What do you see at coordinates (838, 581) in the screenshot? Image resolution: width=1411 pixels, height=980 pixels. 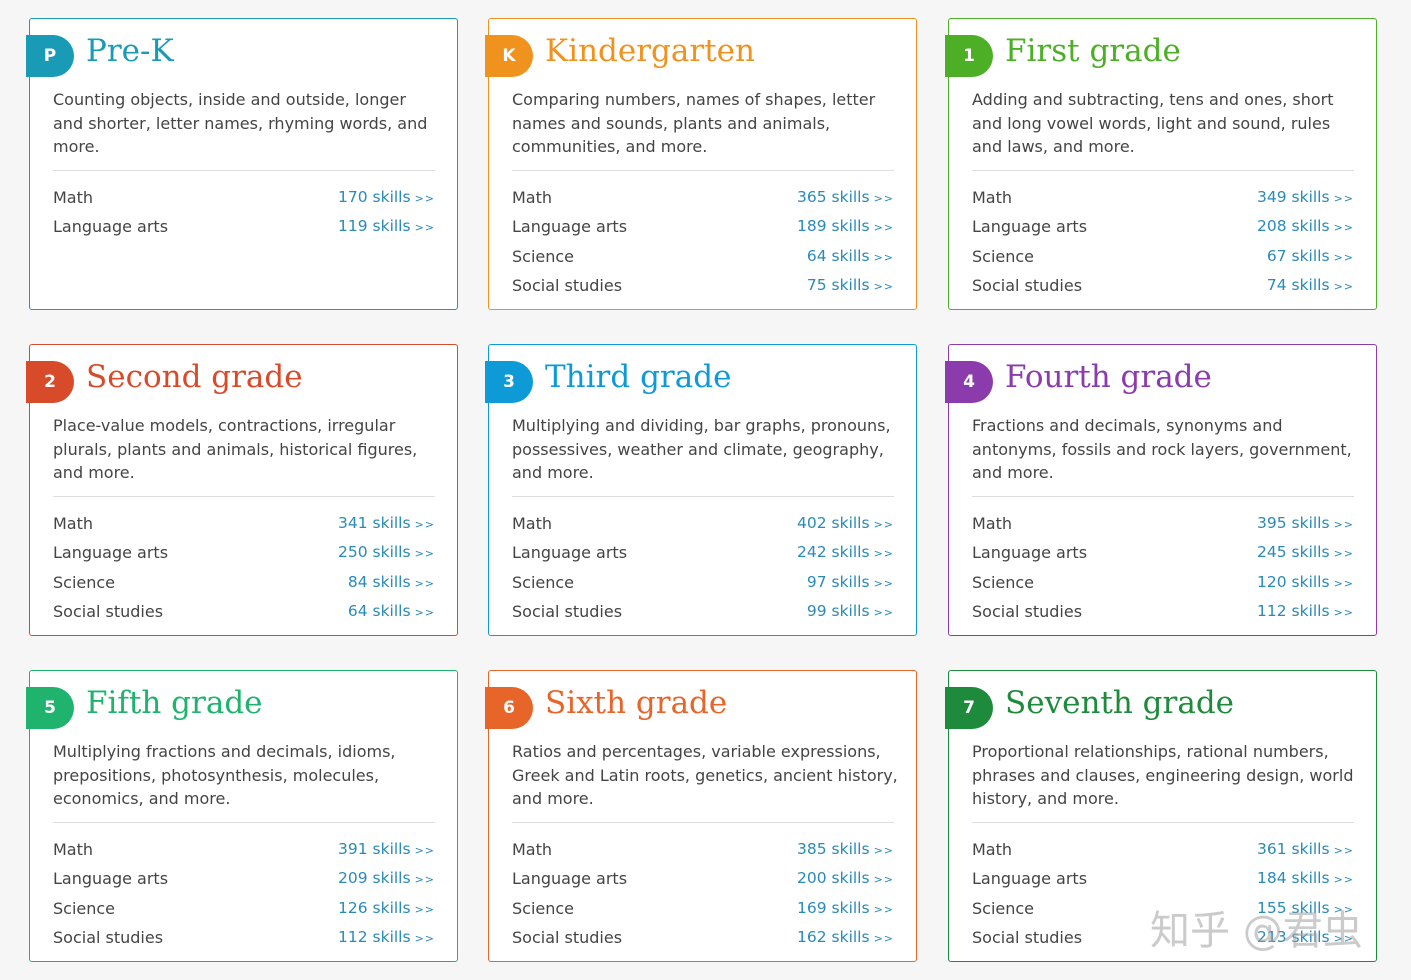 I see `skills-count: 97 skills` at bounding box center [838, 581].